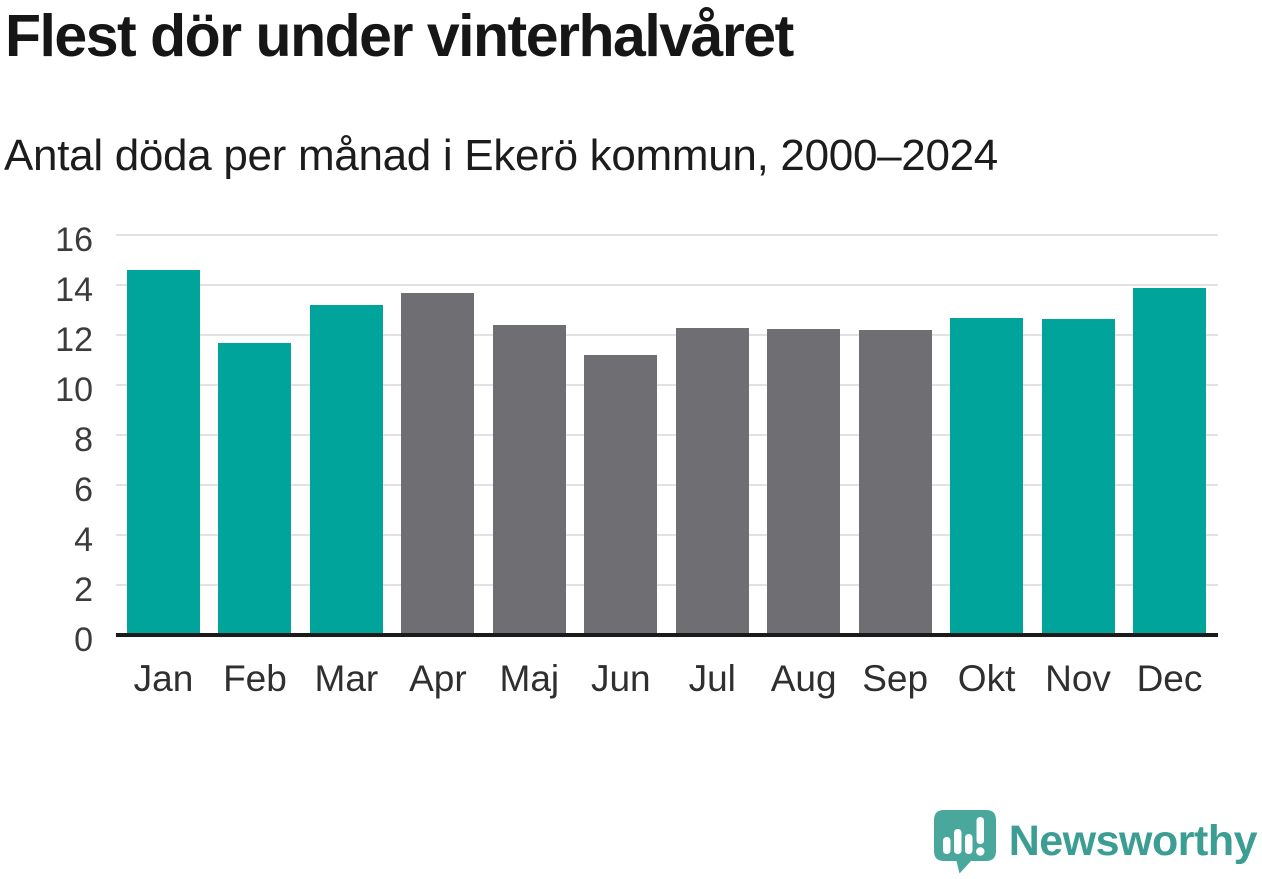  I want to click on bar-apr, so click(438, 463).